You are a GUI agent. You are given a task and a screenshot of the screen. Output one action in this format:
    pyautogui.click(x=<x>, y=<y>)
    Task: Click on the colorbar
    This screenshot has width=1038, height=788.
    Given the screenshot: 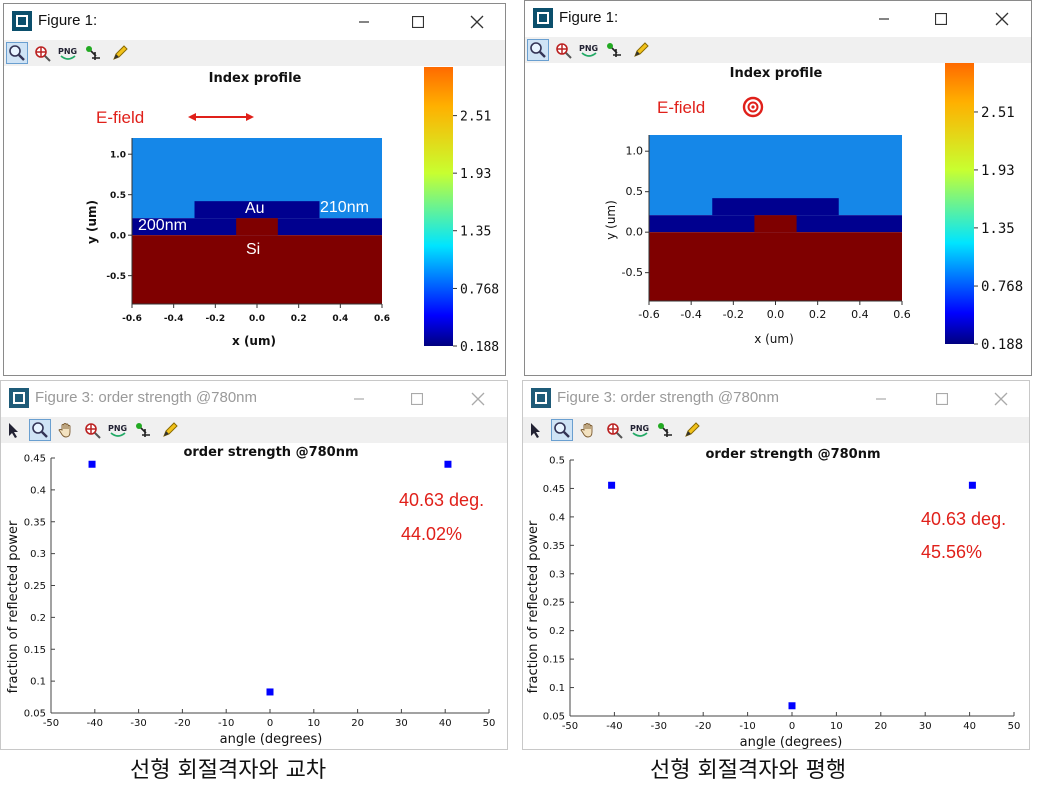 What is the action you would take?
    pyautogui.click(x=438, y=206)
    